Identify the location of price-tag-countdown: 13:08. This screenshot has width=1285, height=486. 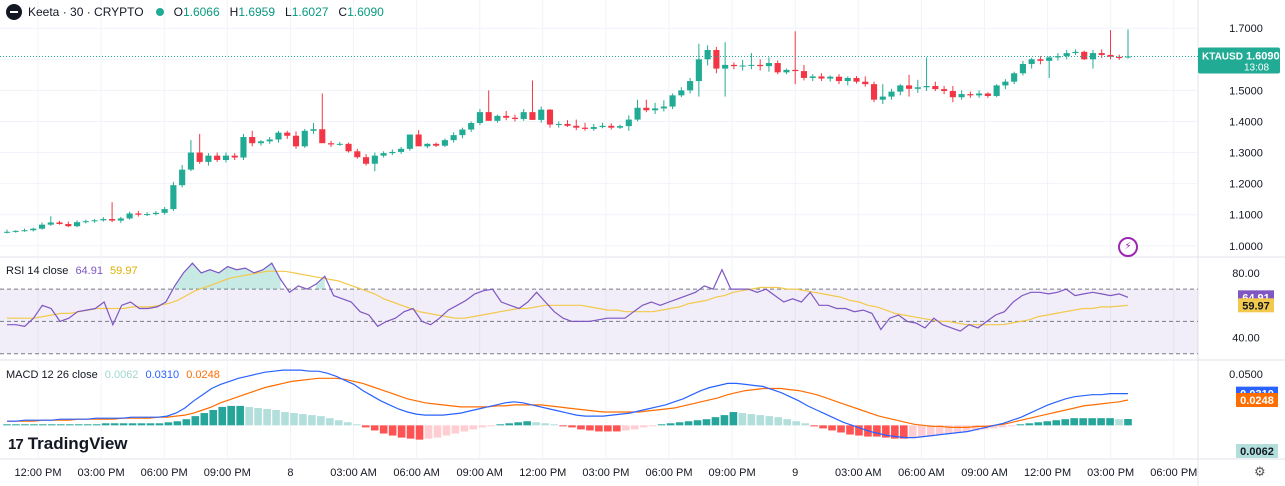
(1256, 68).